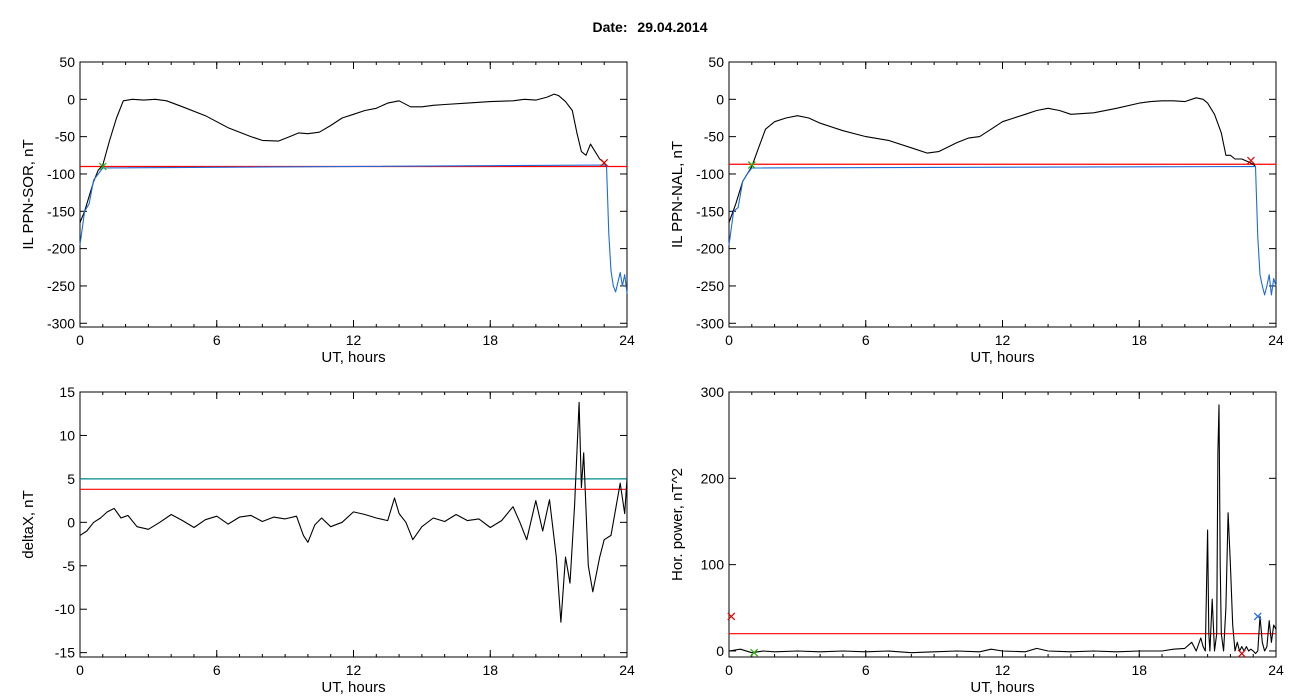 This screenshot has height=700, width=1300. What do you see at coordinates (71, 479) in the screenshot?
I see `y-tick-label: 5` at bounding box center [71, 479].